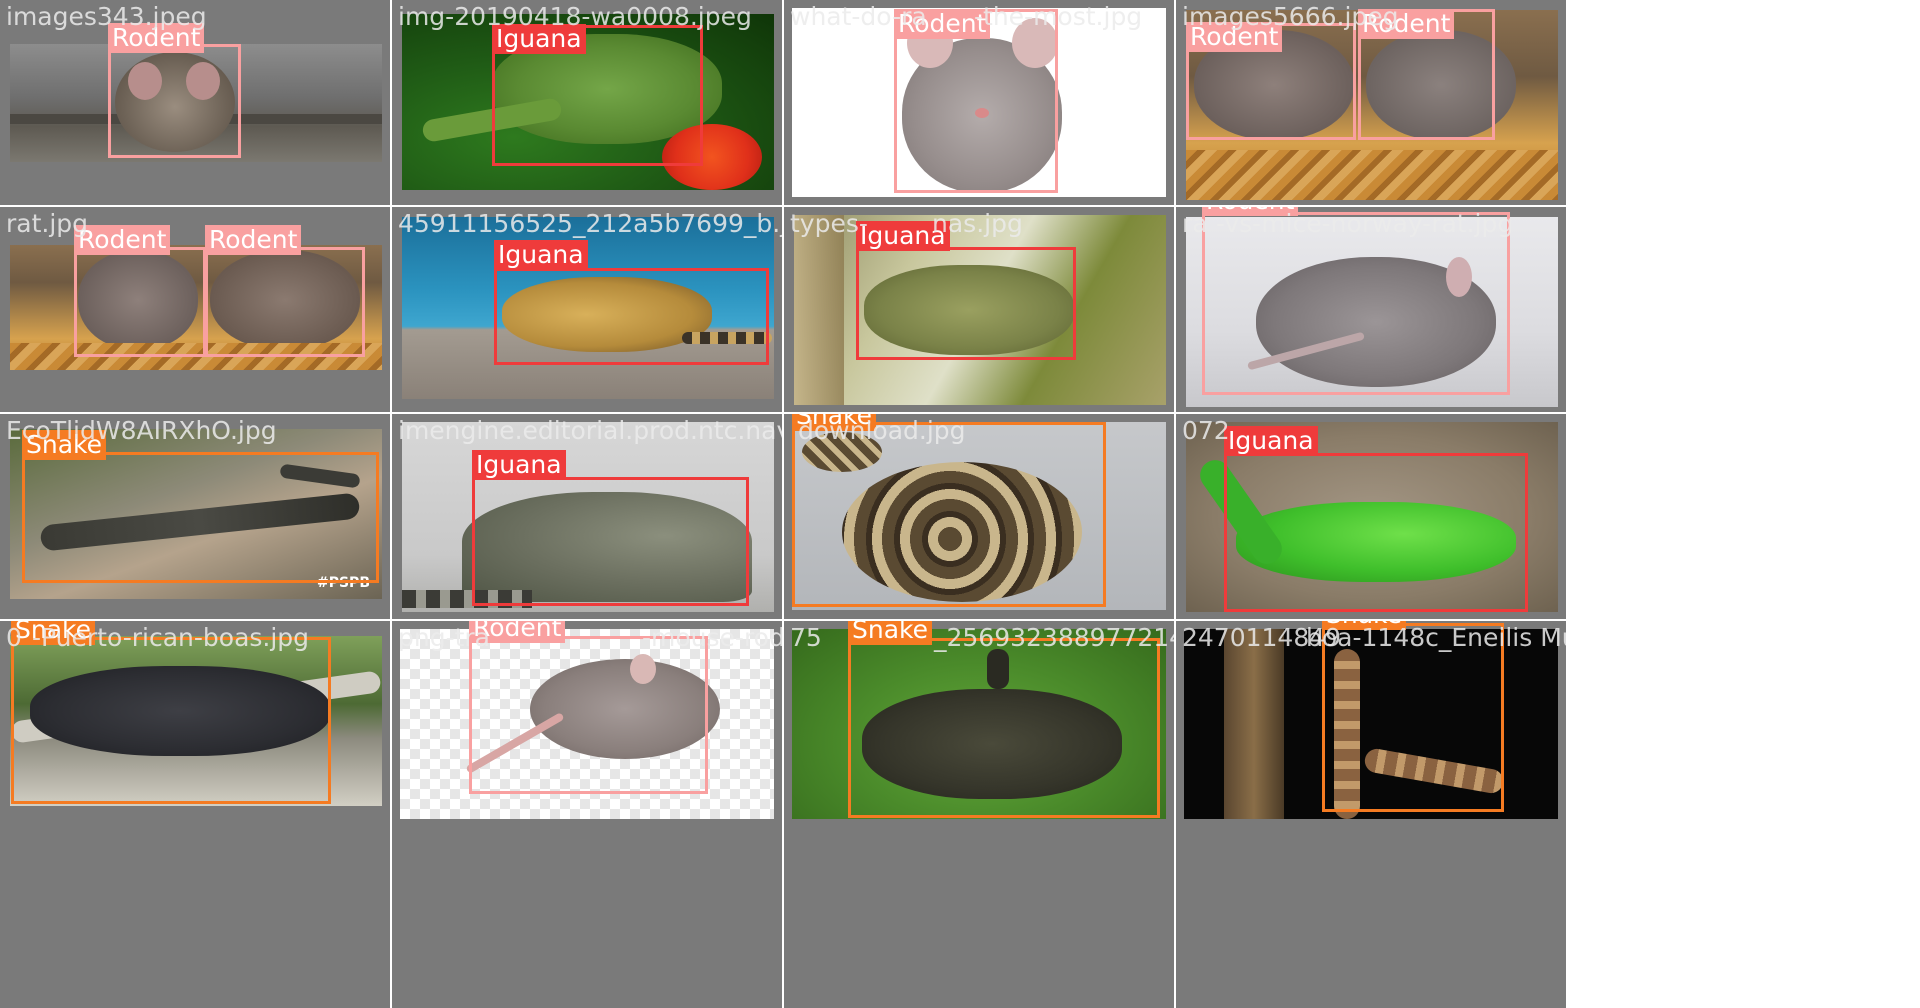 The height and width of the screenshot is (1008, 1920). I want to click on tile-filename: imengine.editorial.prod.ntc.navigacloud, so click(590, 430).